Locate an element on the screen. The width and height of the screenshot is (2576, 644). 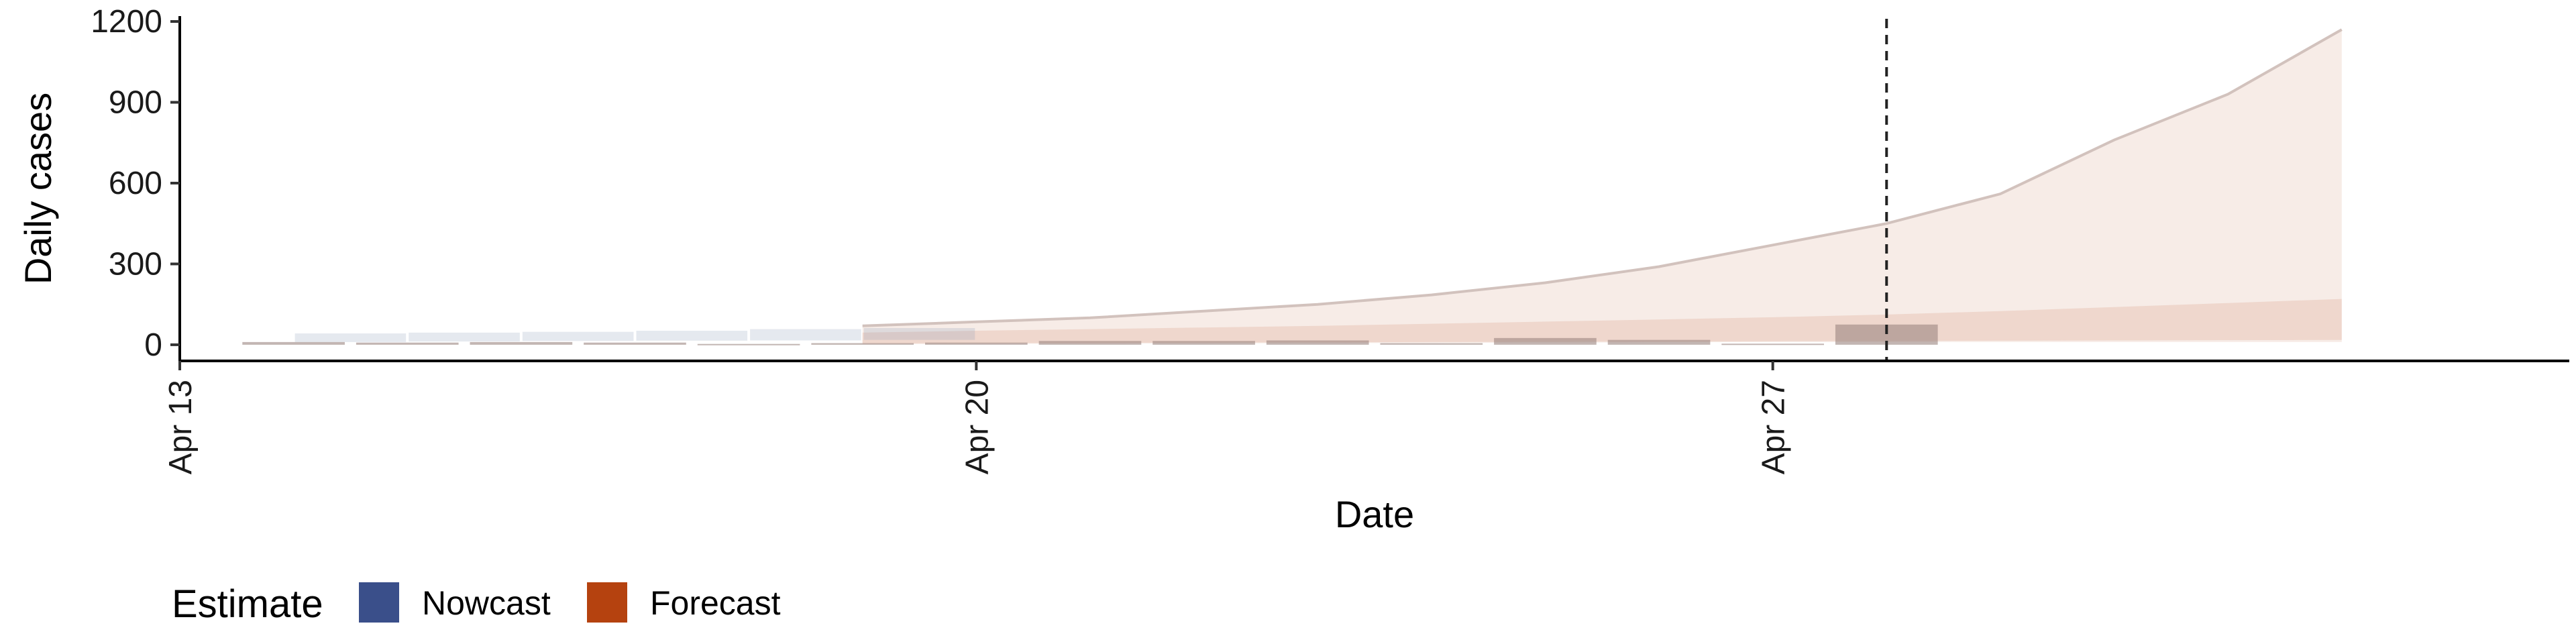
y-tick-label-3: 900 is located at coordinates (135, 103).